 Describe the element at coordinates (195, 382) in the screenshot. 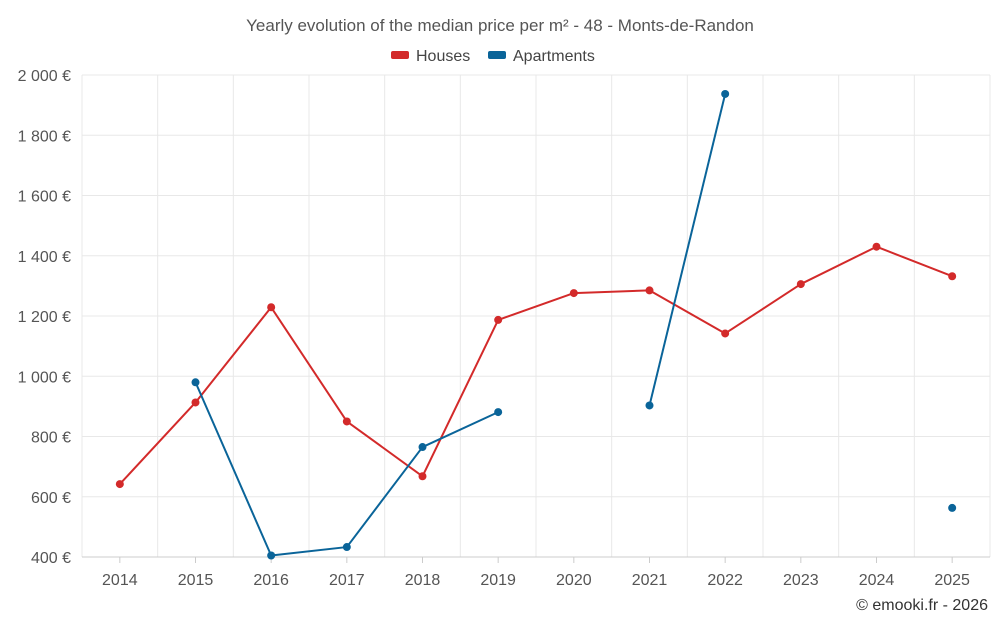

I see `apartments-point-2015` at that location.